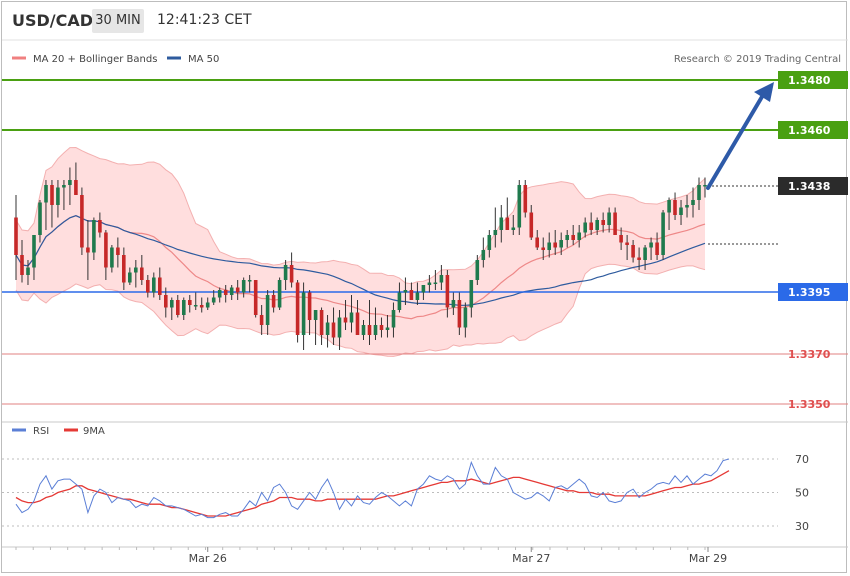 This screenshot has height=576, width=850. Describe the element at coordinates (118, 21) in the screenshot. I see `timeframe-badge: 30 MIN` at that location.